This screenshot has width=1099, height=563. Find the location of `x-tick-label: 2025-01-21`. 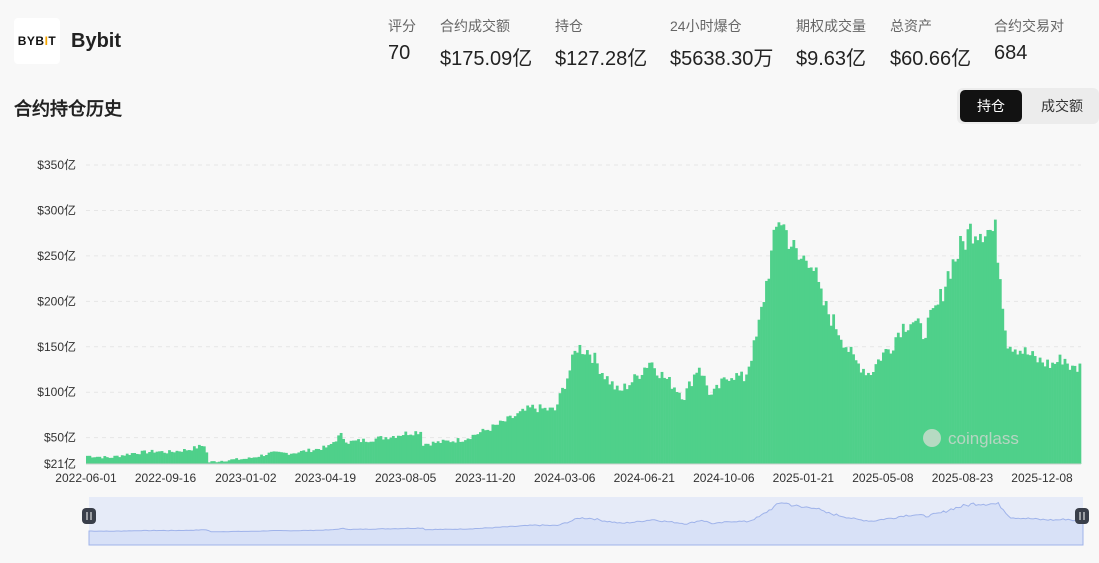

x-tick-label: 2025-01-21 is located at coordinates (804, 478).